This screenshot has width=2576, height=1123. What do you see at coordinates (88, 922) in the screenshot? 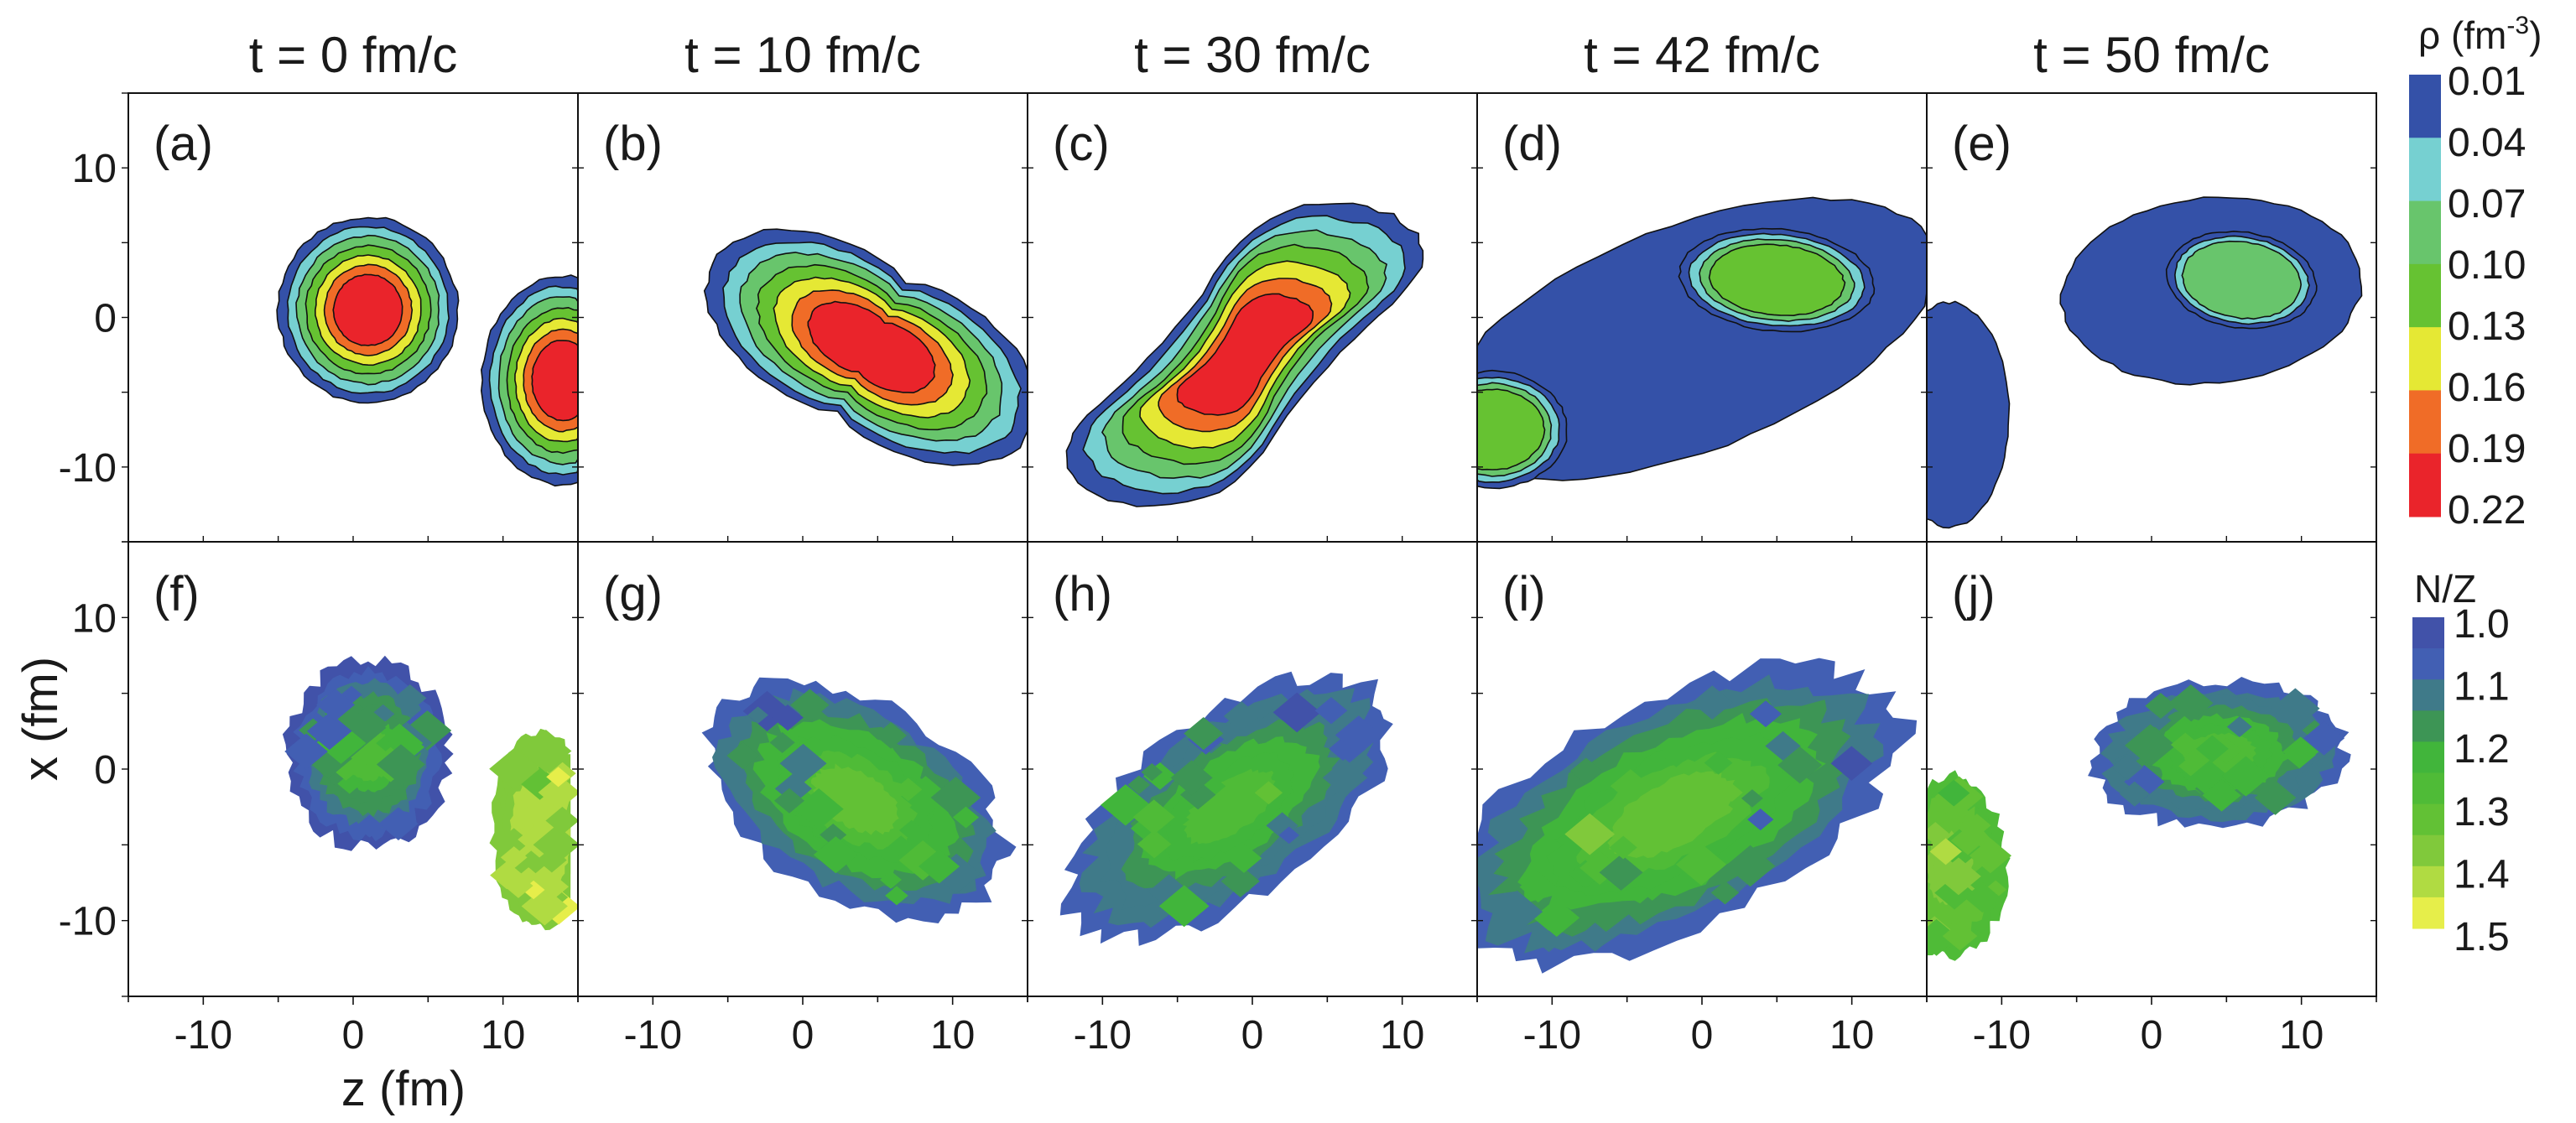
I see `y-tick-label: -10` at bounding box center [88, 922].